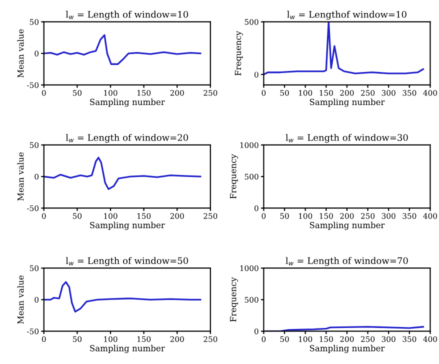 The image size is (439, 364). Describe the element at coordinates (346, 15) in the screenshot. I see `chart-title: l$_{w}$ = Lengthof window=10` at that location.